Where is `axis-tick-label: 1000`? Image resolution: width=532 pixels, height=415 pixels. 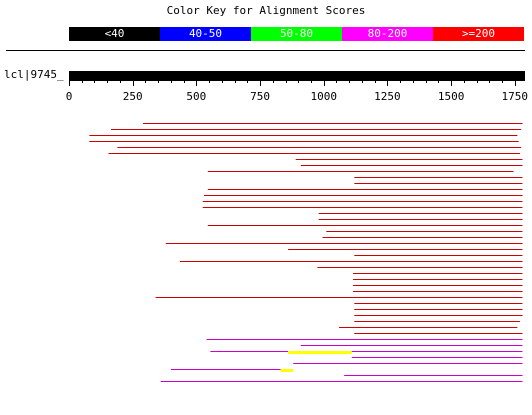 axis-tick-label: 1000 is located at coordinates (323, 96).